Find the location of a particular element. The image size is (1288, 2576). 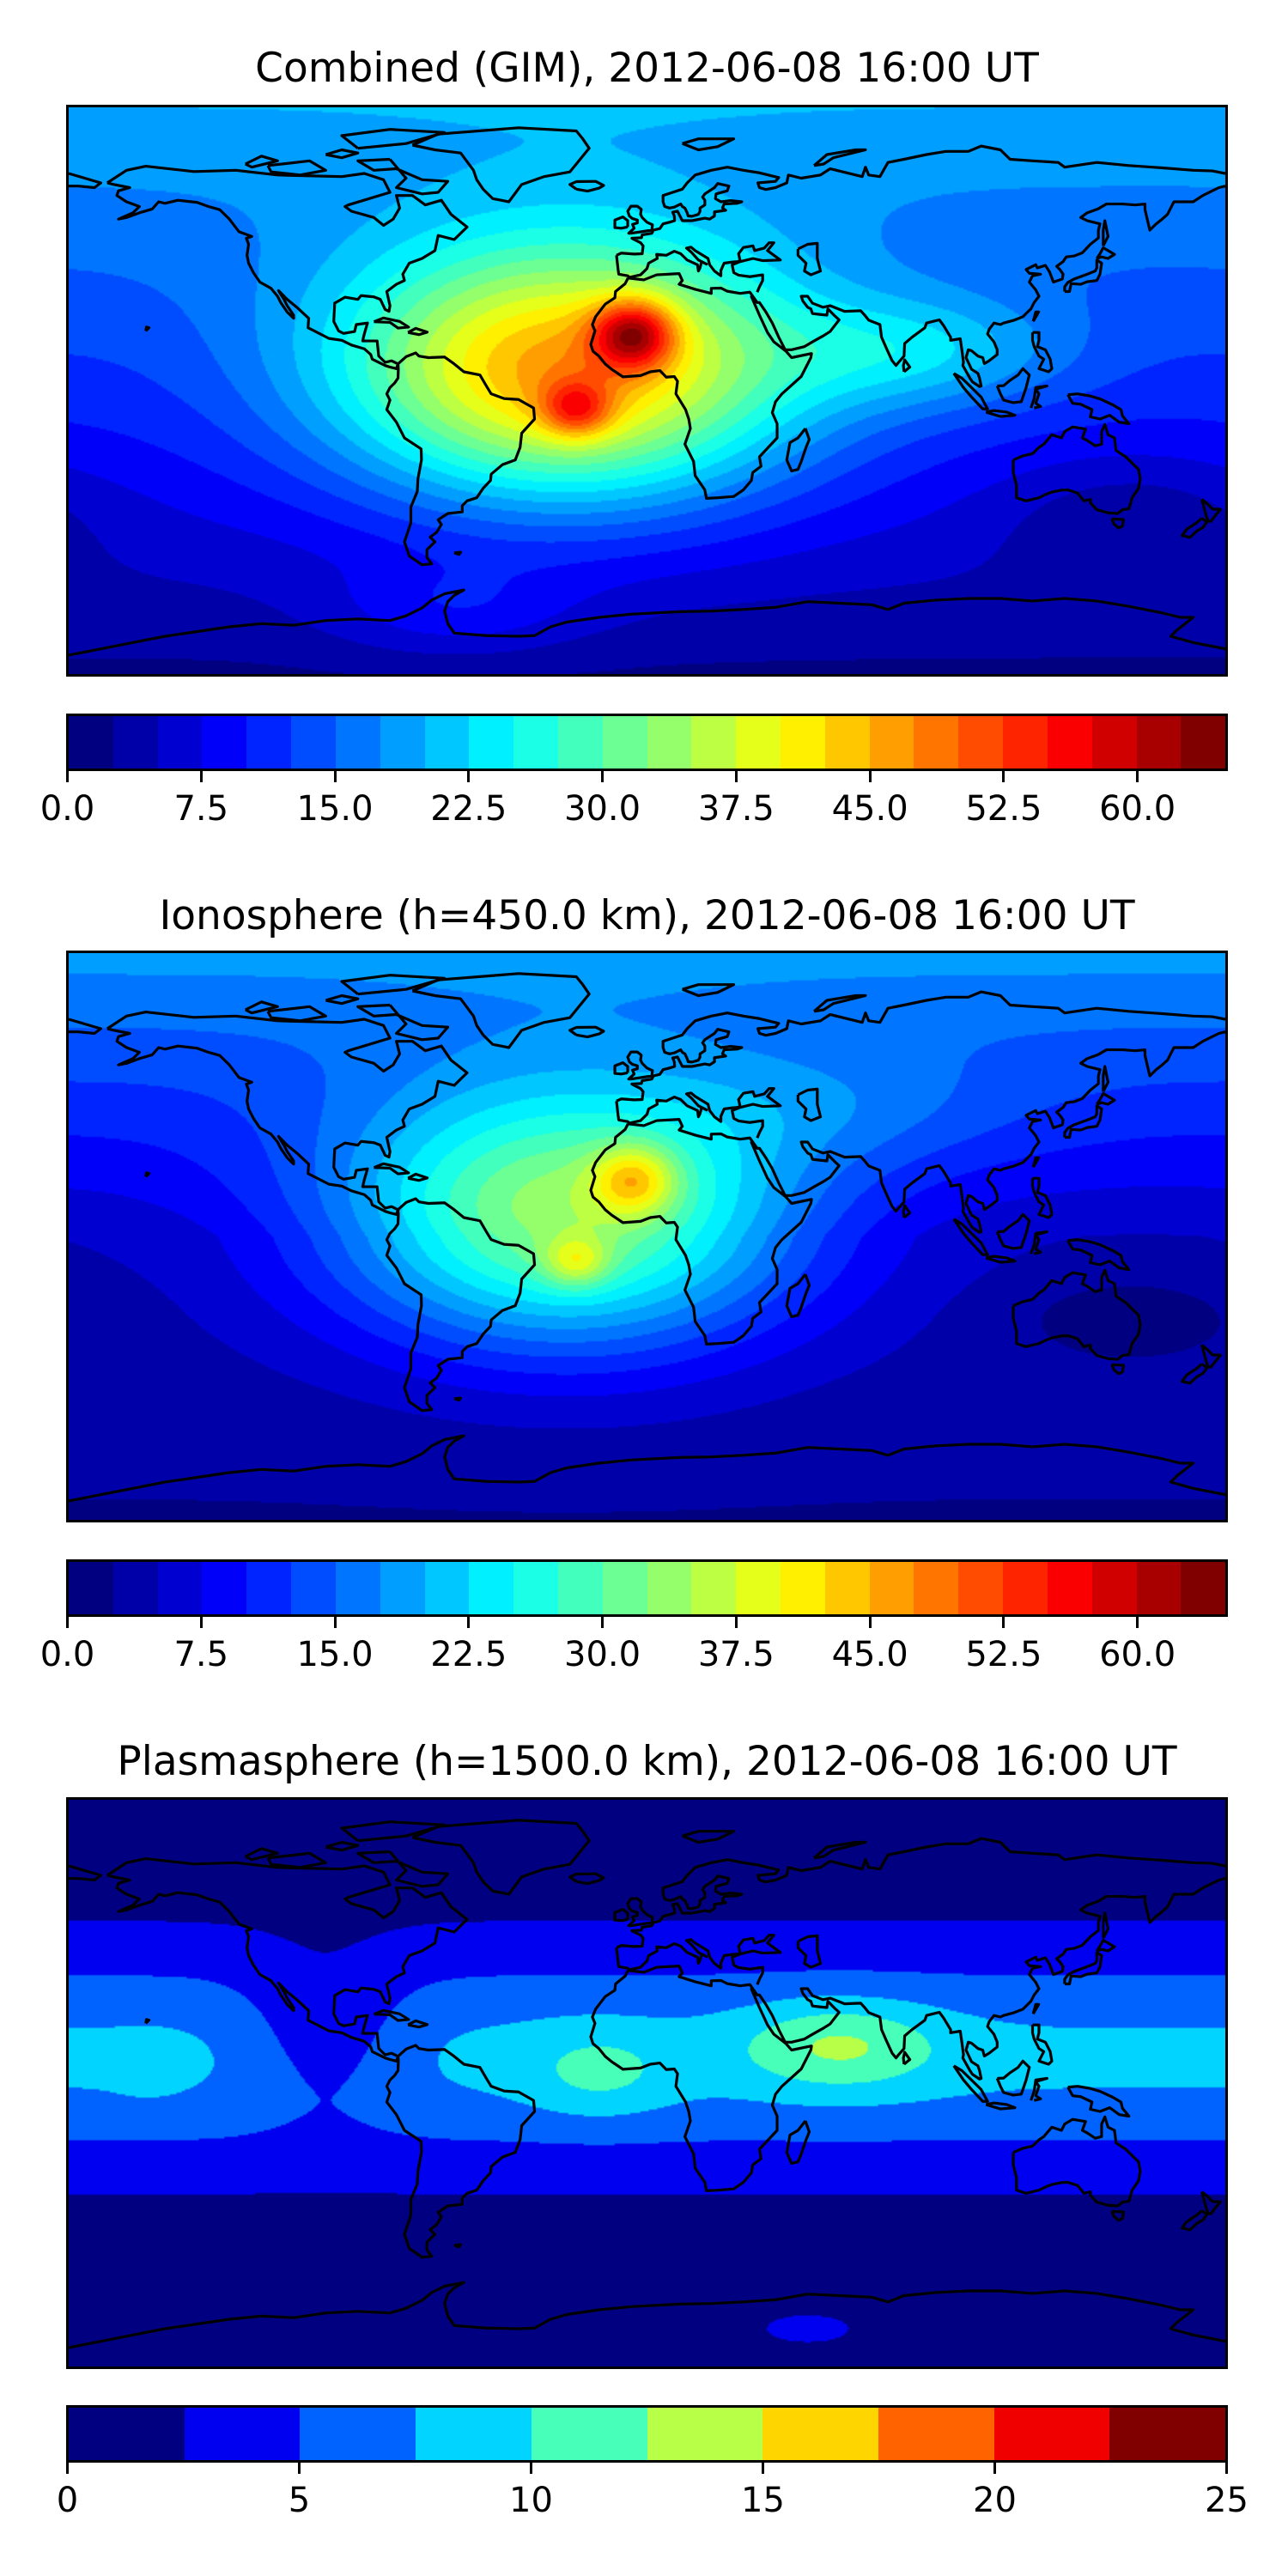

colorbar-tick-label: 0.0 is located at coordinates (67, 809).